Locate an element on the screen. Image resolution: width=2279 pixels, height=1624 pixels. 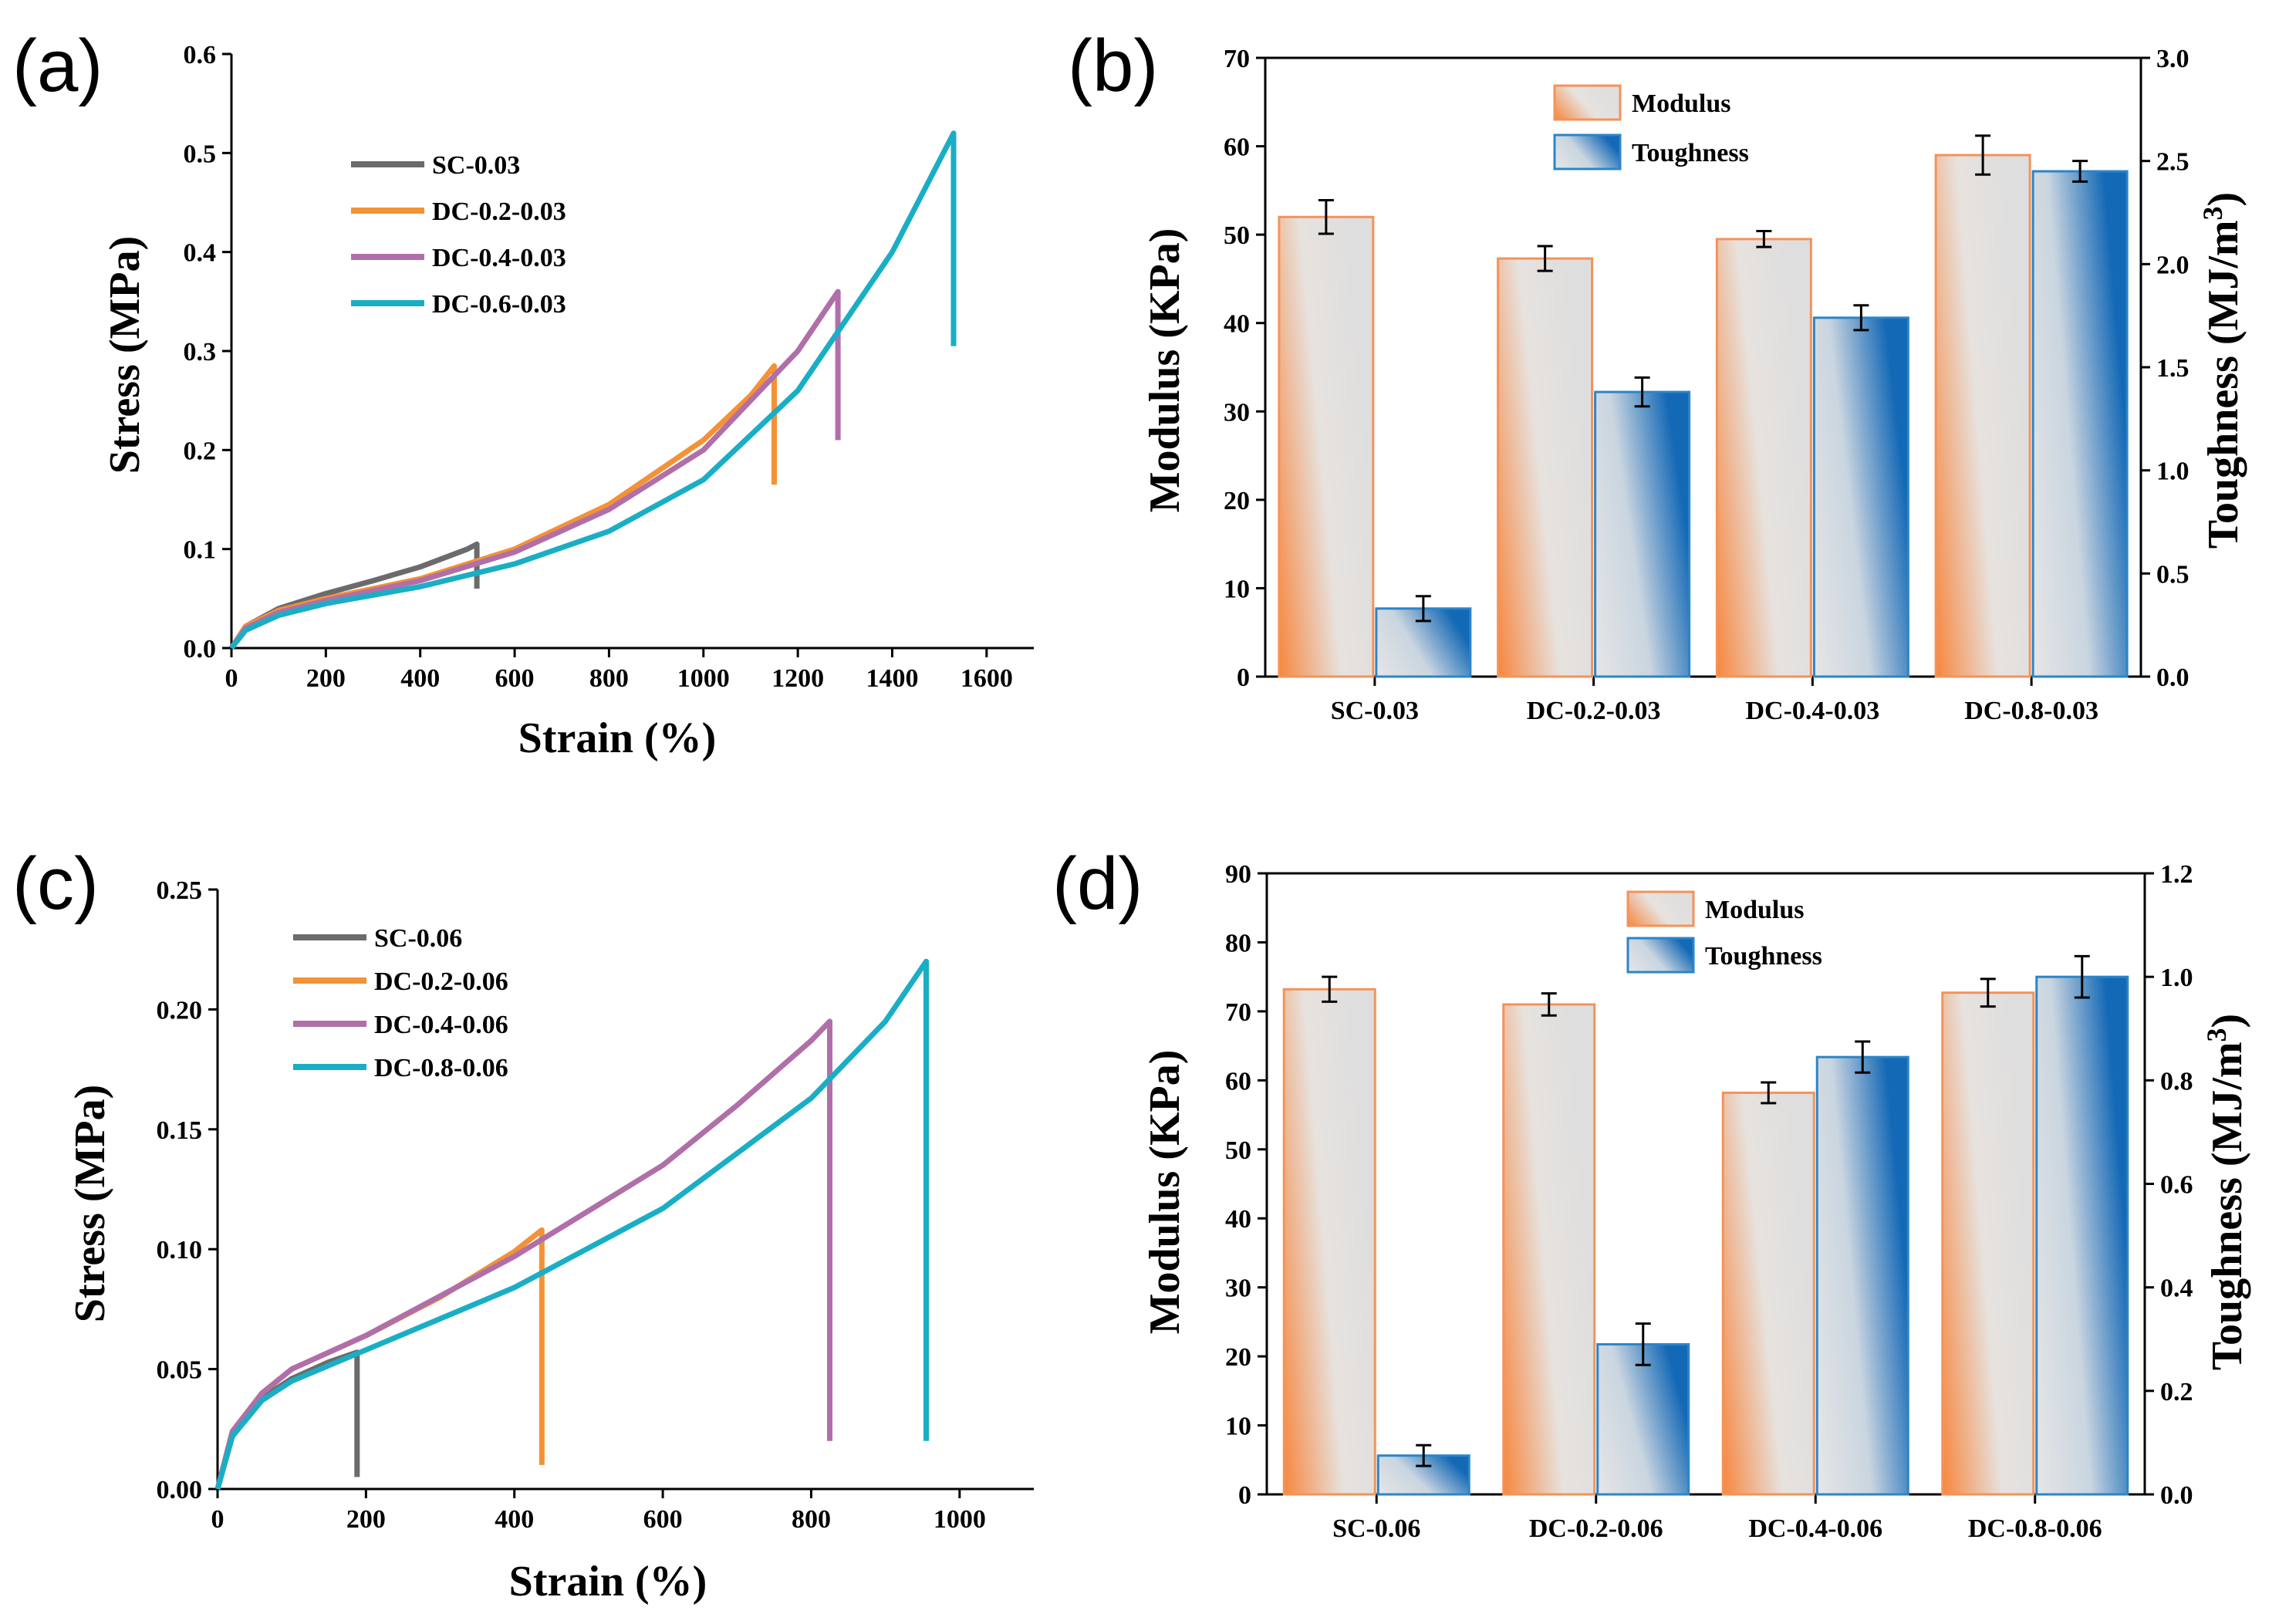
y-tick-label: 0.10 is located at coordinates (180, 1250).